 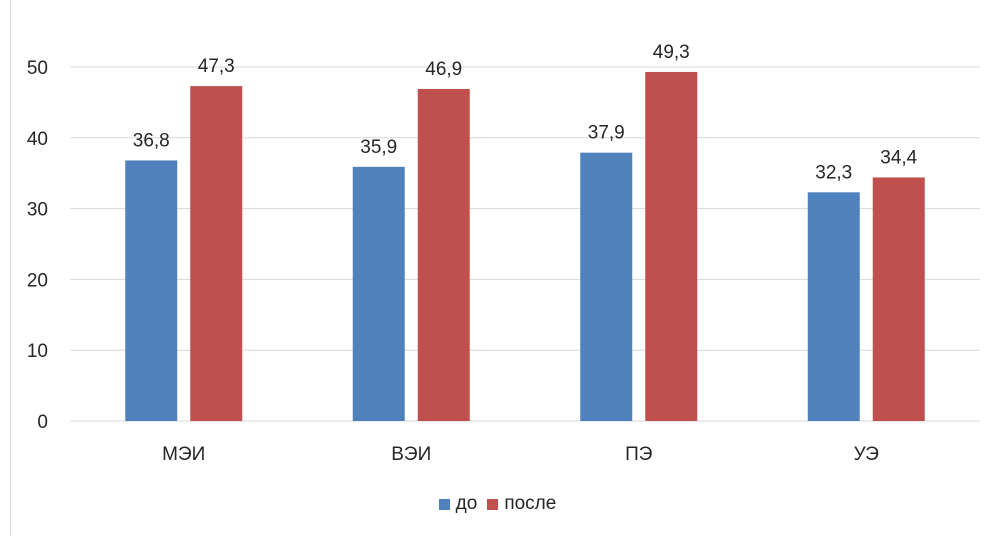 I want to click on x-tick-label: ПЭ, so click(x=638, y=454).